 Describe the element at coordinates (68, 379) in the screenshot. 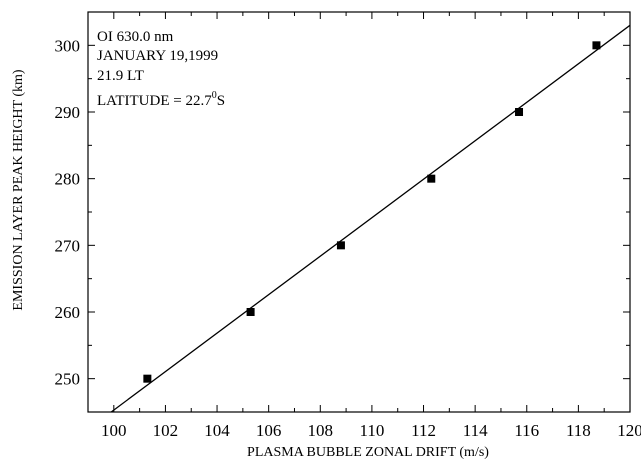

I see `y-tick-label: 250` at that location.